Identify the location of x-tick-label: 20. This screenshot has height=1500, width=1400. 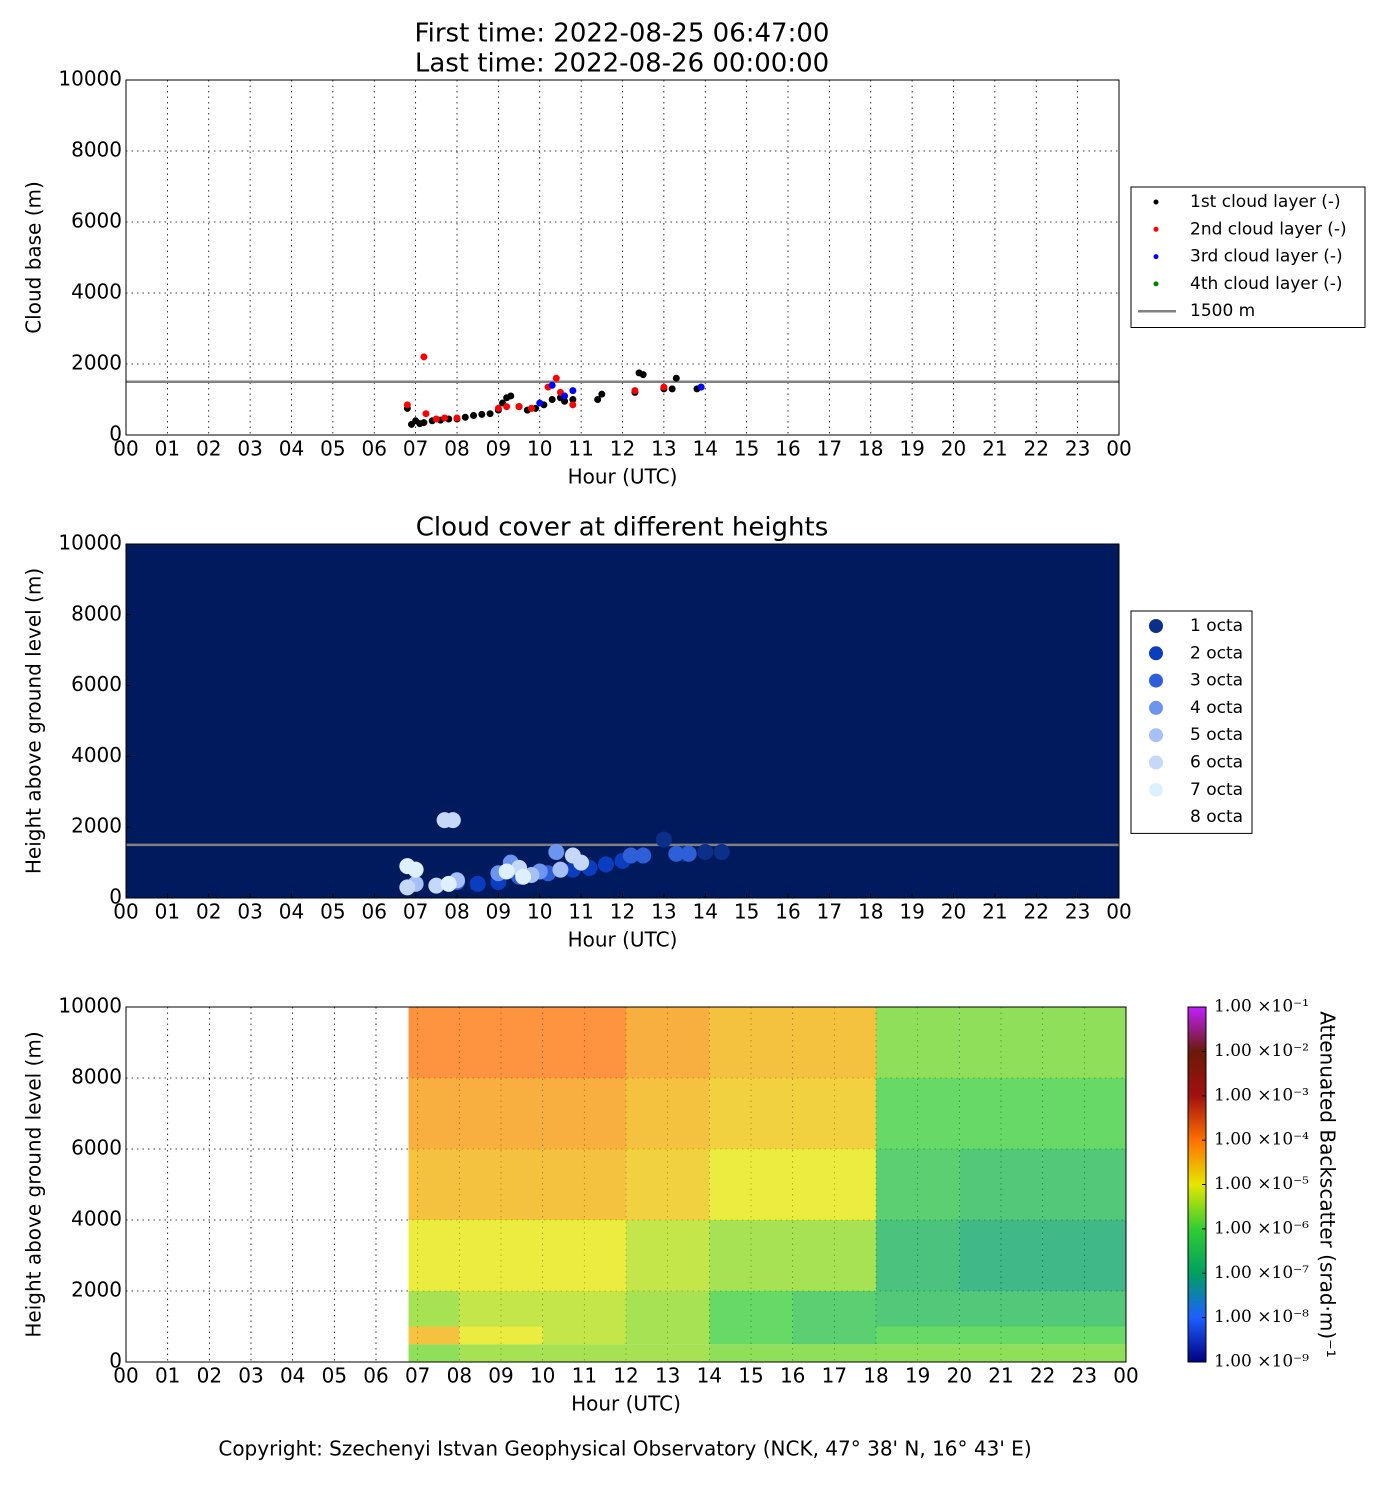
(959, 1376).